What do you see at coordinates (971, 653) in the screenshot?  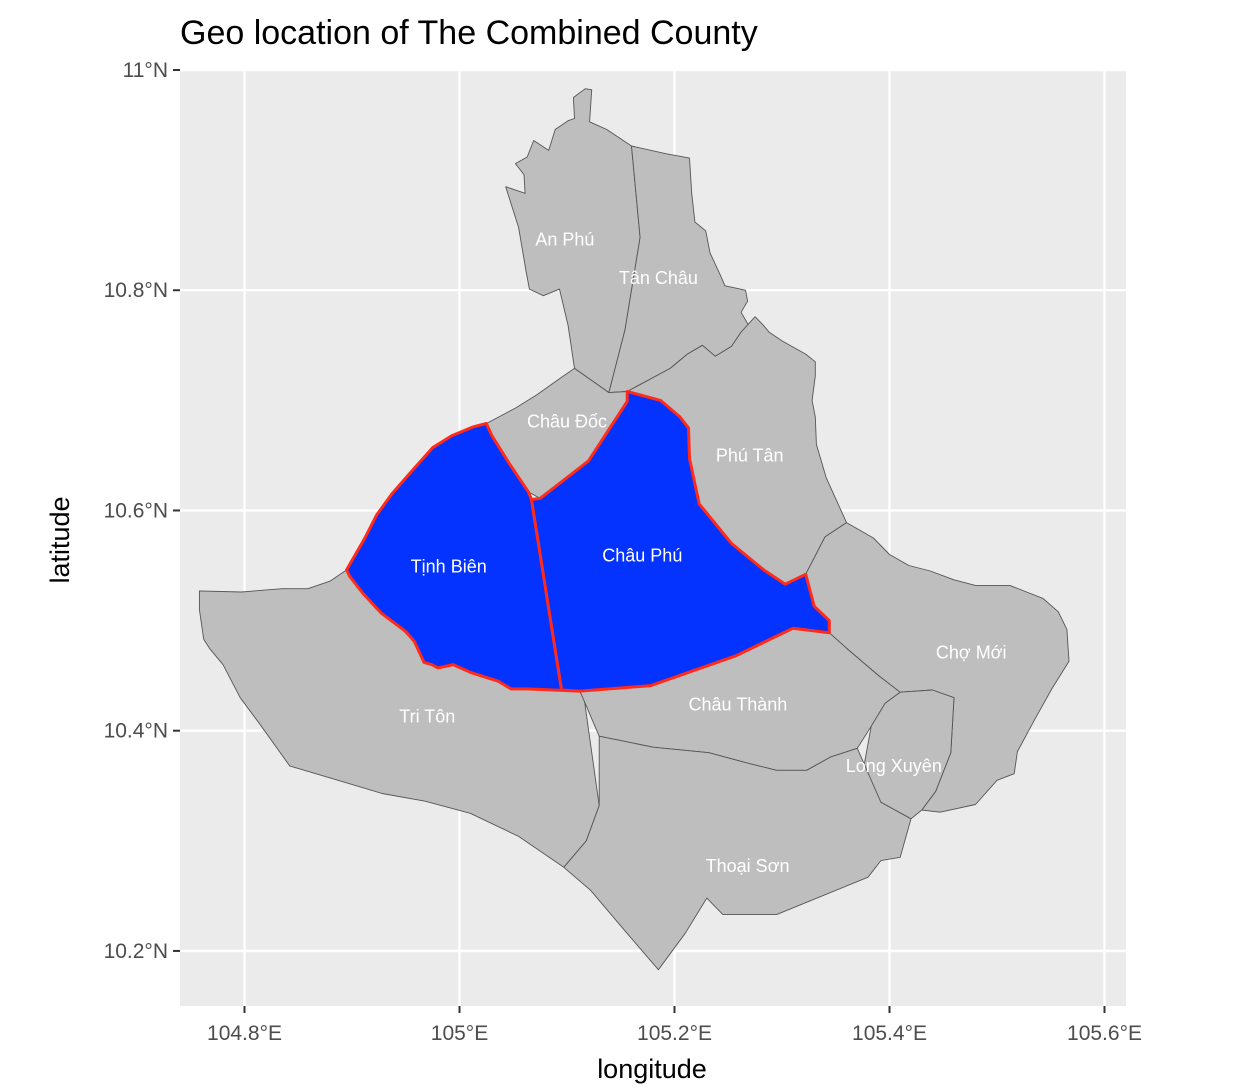 I see `region-label-cho-moi: Chợ Mới` at bounding box center [971, 653].